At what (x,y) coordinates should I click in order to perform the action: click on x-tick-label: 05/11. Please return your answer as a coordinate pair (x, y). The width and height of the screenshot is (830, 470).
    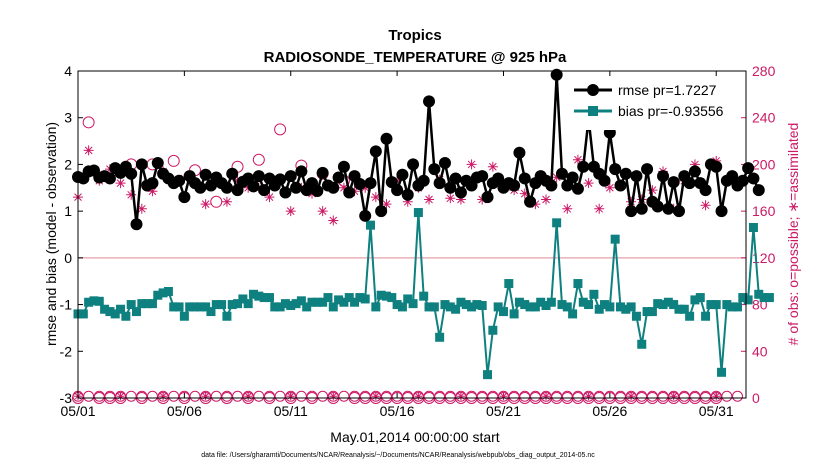
    Looking at the image, I should click on (291, 411).